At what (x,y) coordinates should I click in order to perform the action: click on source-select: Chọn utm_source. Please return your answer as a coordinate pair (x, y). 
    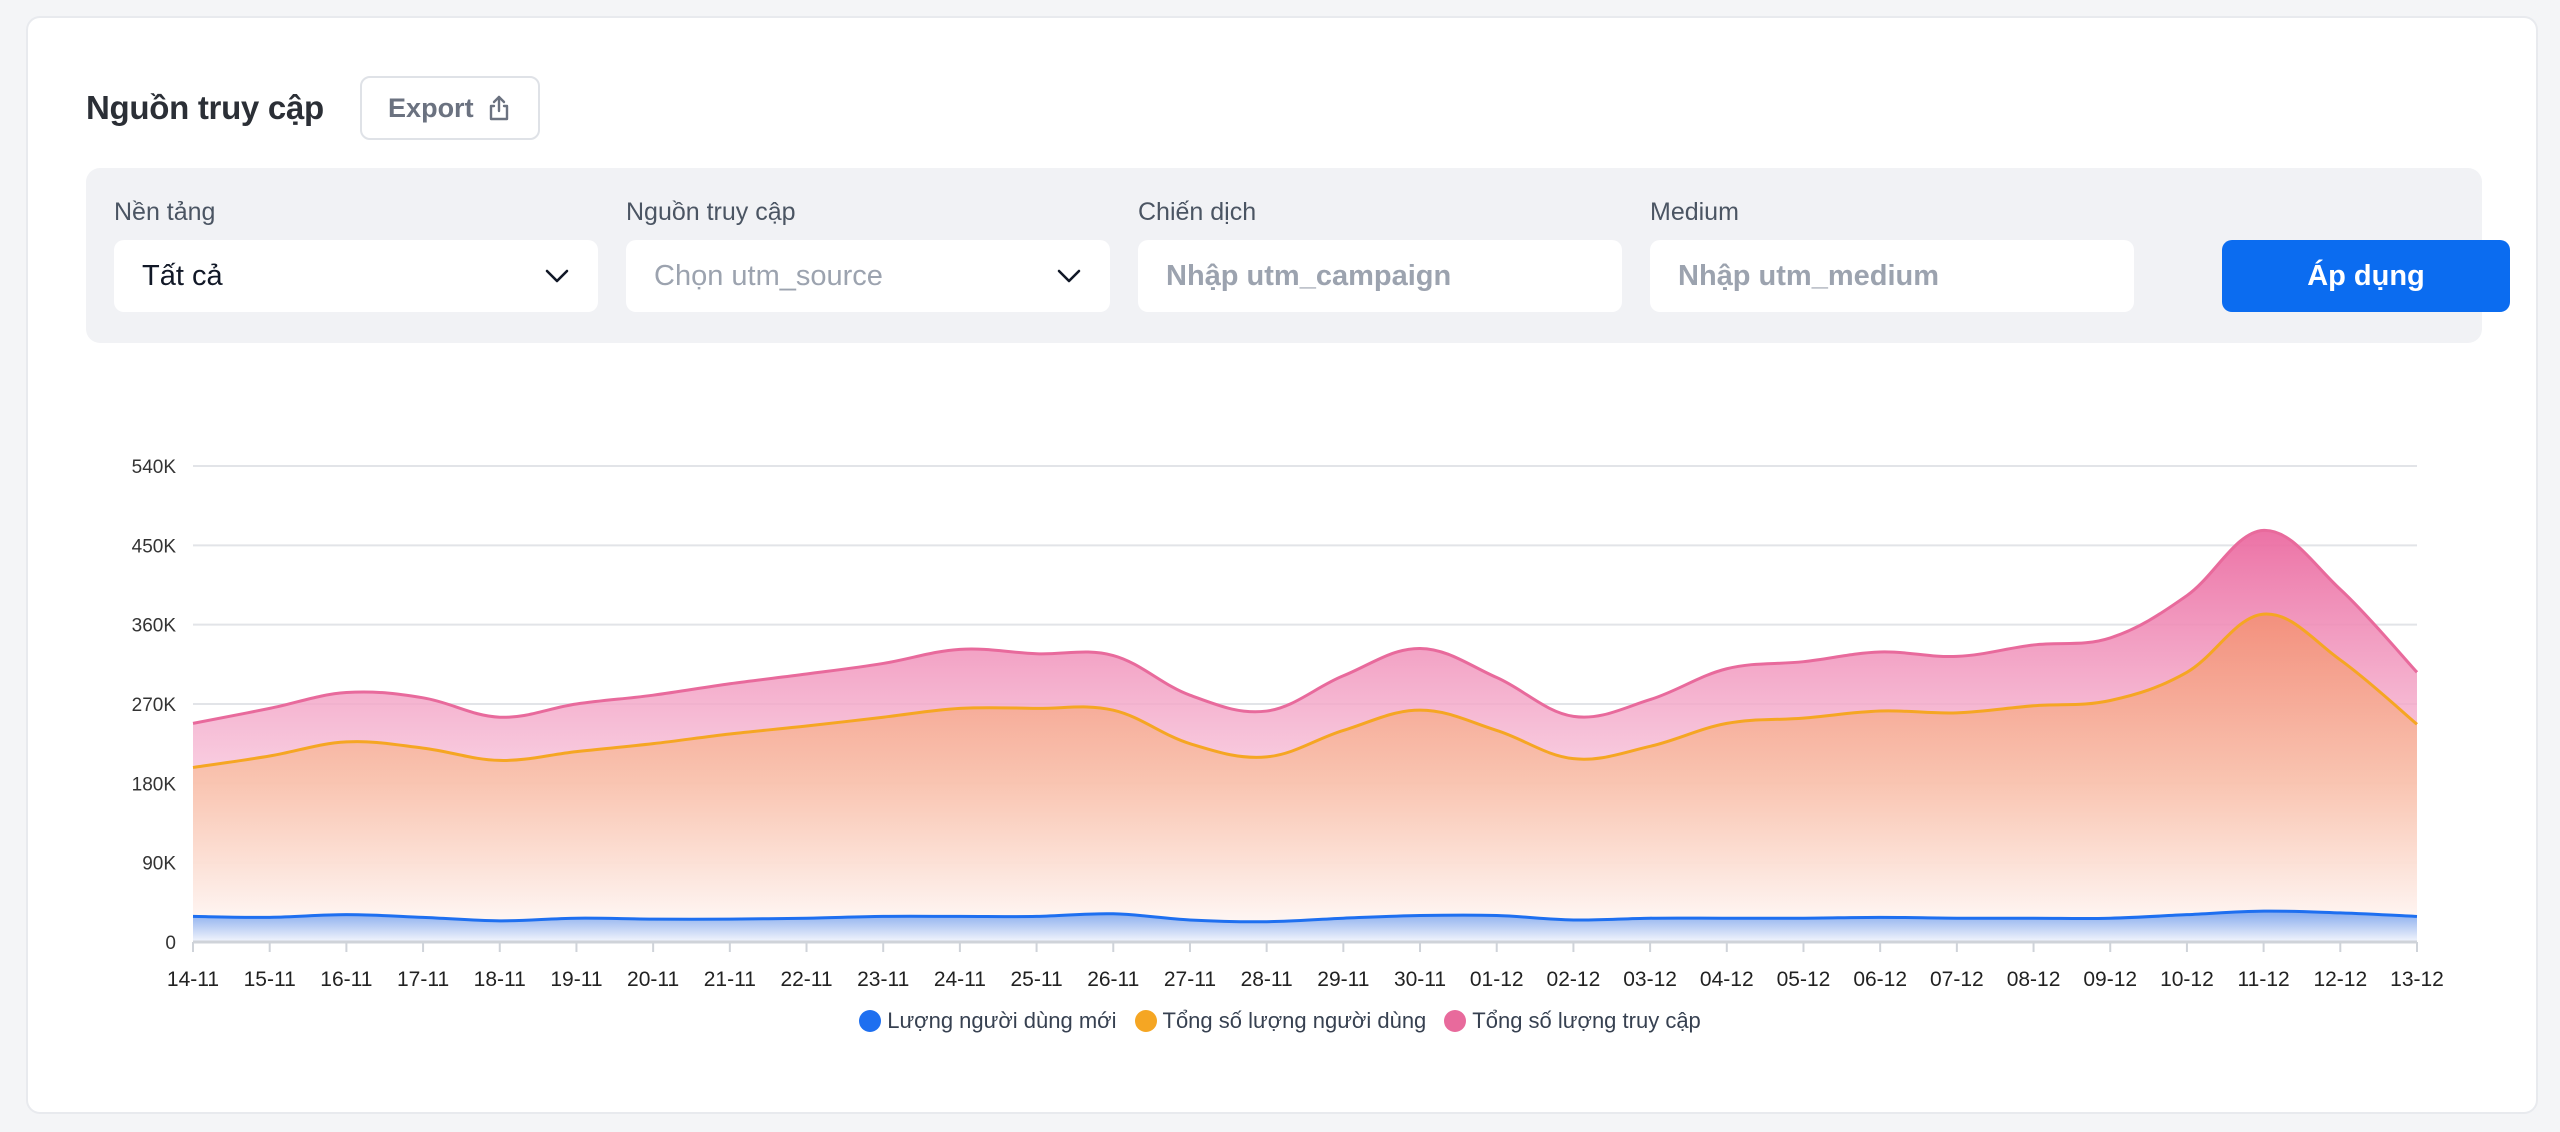
    Looking at the image, I should click on (868, 276).